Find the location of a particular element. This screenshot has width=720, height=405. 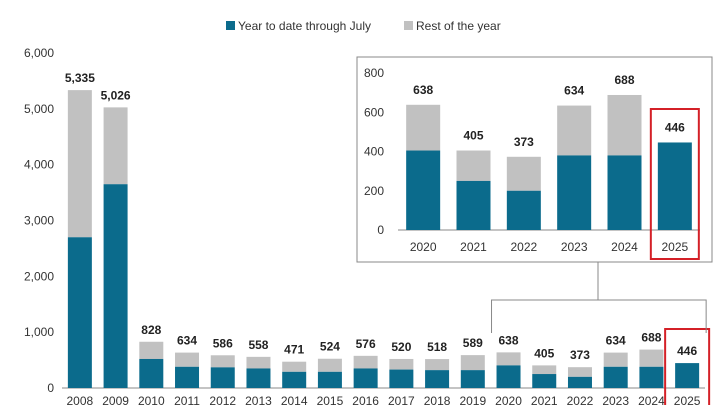

x-tick-label-2018: 2018 is located at coordinates (437, 399).